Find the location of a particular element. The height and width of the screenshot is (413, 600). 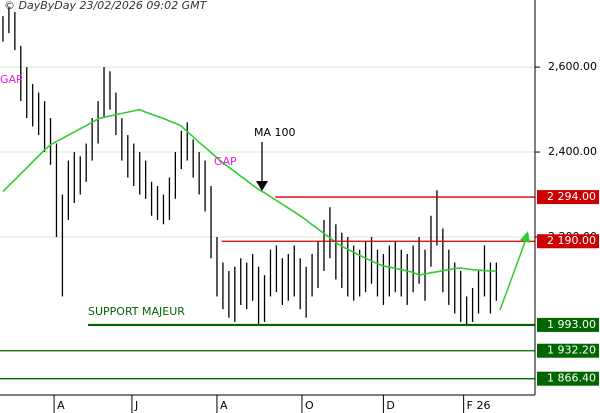

ma-label: MA 100 is located at coordinates (275, 132).